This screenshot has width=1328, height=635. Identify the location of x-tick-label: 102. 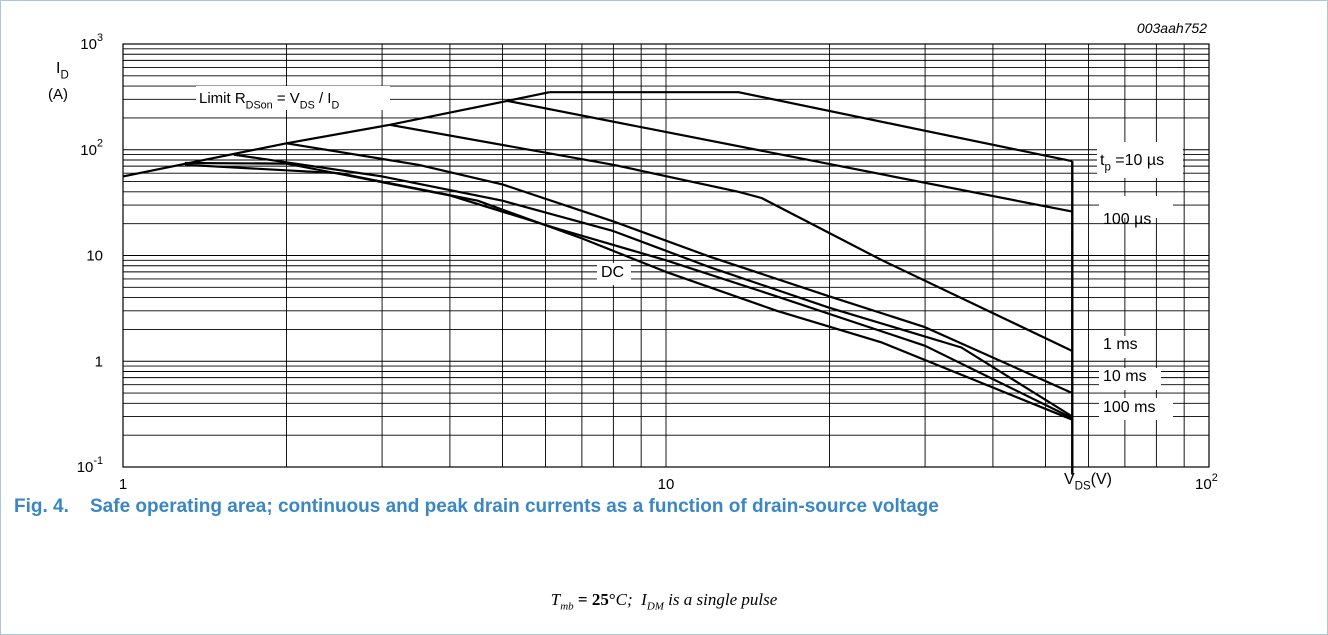
(1206, 481).